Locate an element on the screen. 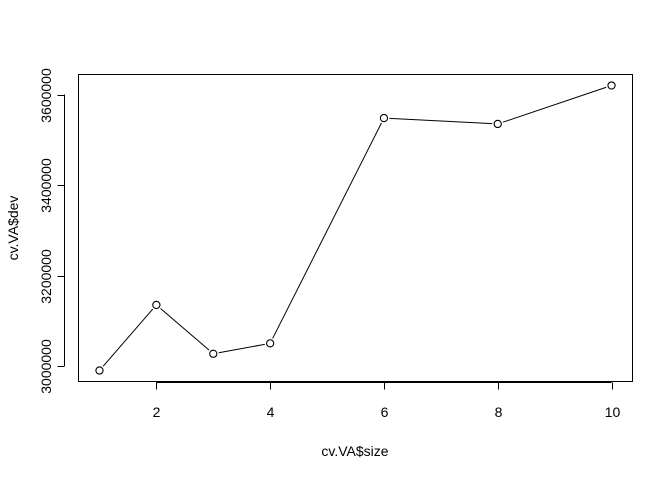 The height and width of the screenshot is (480, 672). y-tick-label: 3400000 is located at coordinates (46, 185).